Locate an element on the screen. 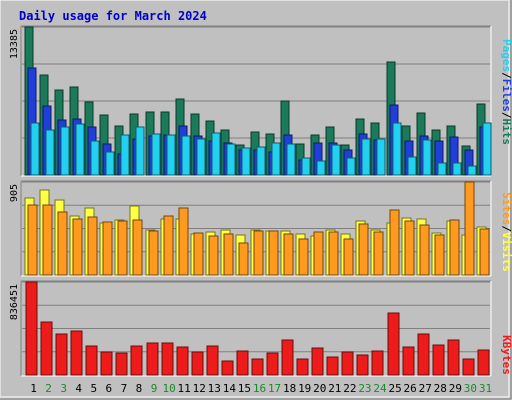 This screenshot has width=512, height=400. day-label: 31 is located at coordinates (485, 388).